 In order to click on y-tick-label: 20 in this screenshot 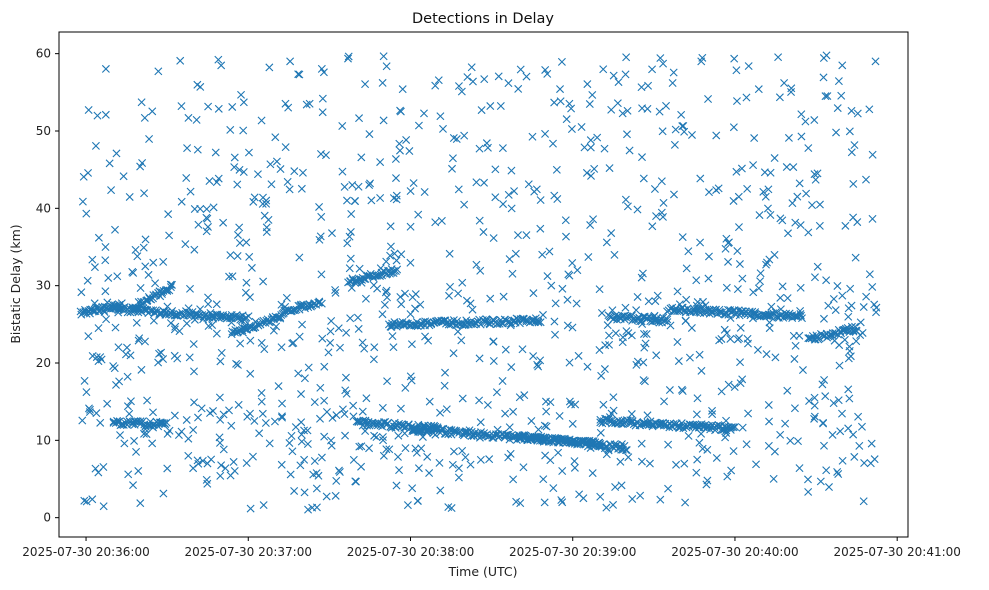, I will do `click(43, 363)`.